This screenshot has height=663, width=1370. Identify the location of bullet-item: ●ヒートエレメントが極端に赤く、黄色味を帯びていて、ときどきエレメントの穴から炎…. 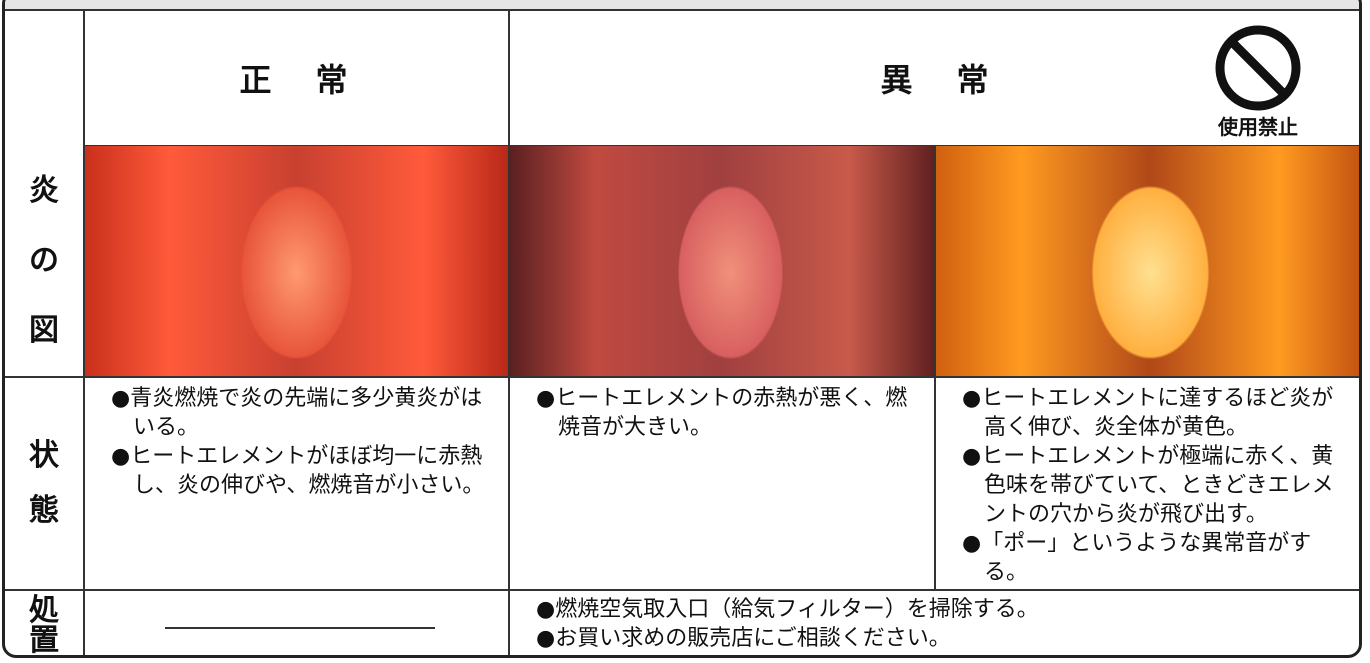
(1148, 485).